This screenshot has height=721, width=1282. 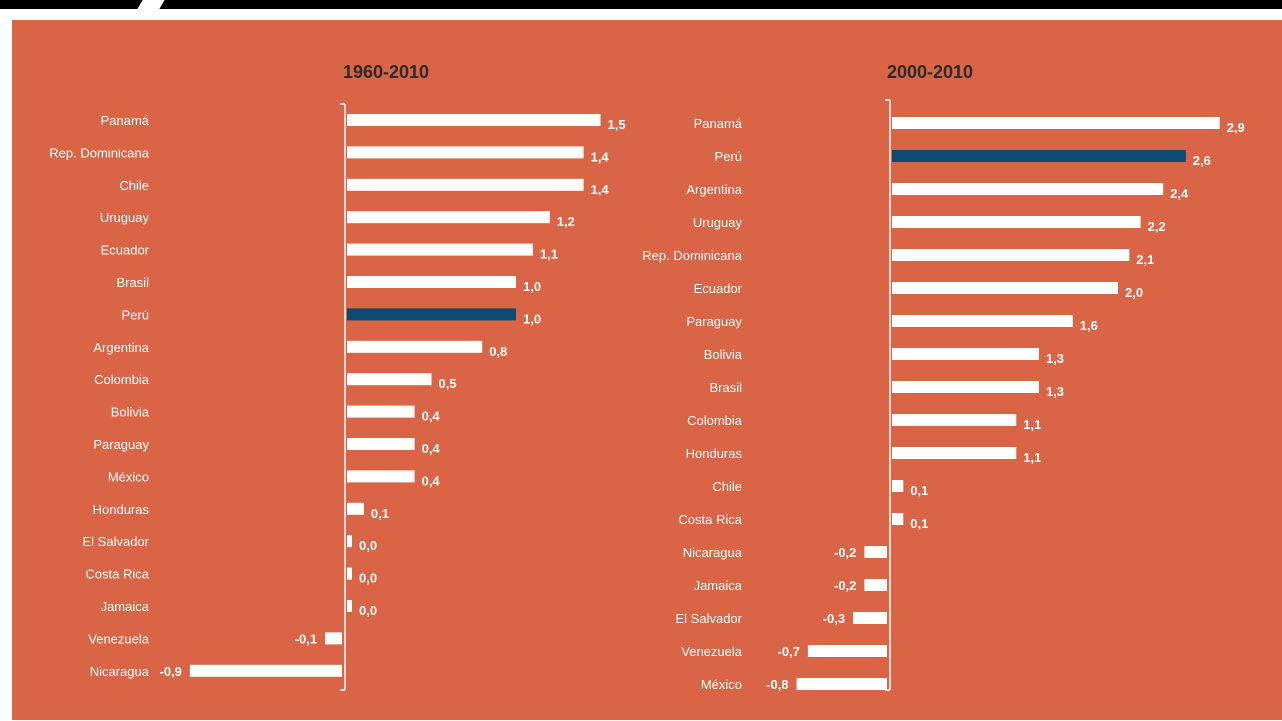 I want to click on value-label: 2,6, so click(x=1202, y=160).